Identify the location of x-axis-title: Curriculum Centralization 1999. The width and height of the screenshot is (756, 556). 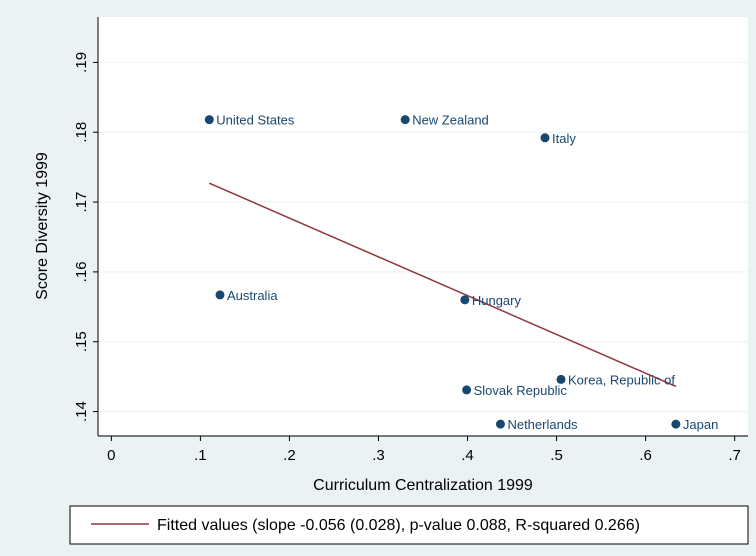
(423, 485).